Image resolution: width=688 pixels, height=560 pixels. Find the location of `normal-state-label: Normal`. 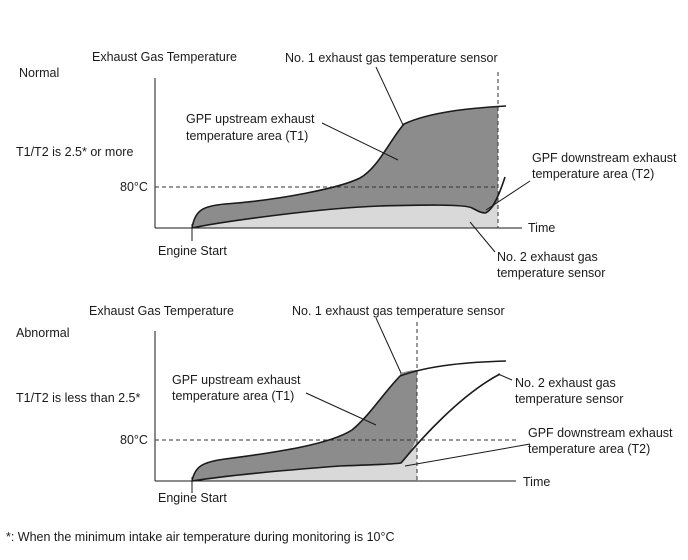

normal-state-label: Normal is located at coordinates (39, 73).